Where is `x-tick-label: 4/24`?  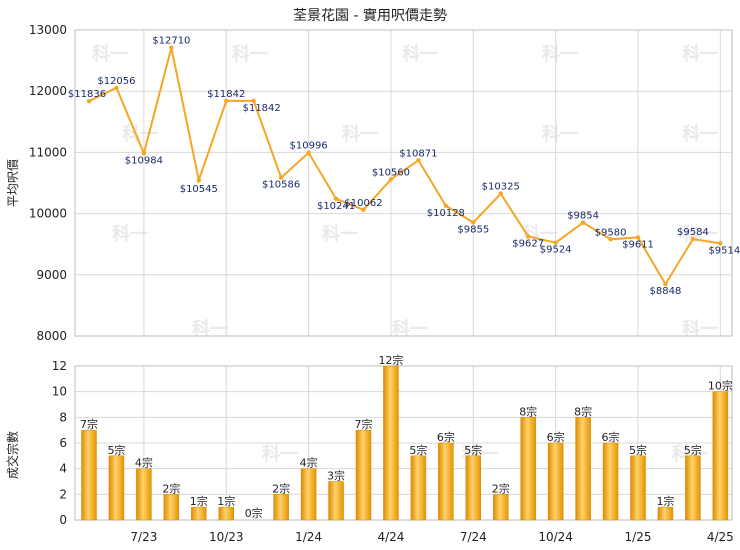
x-tick-label: 4/24 is located at coordinates (390, 537).